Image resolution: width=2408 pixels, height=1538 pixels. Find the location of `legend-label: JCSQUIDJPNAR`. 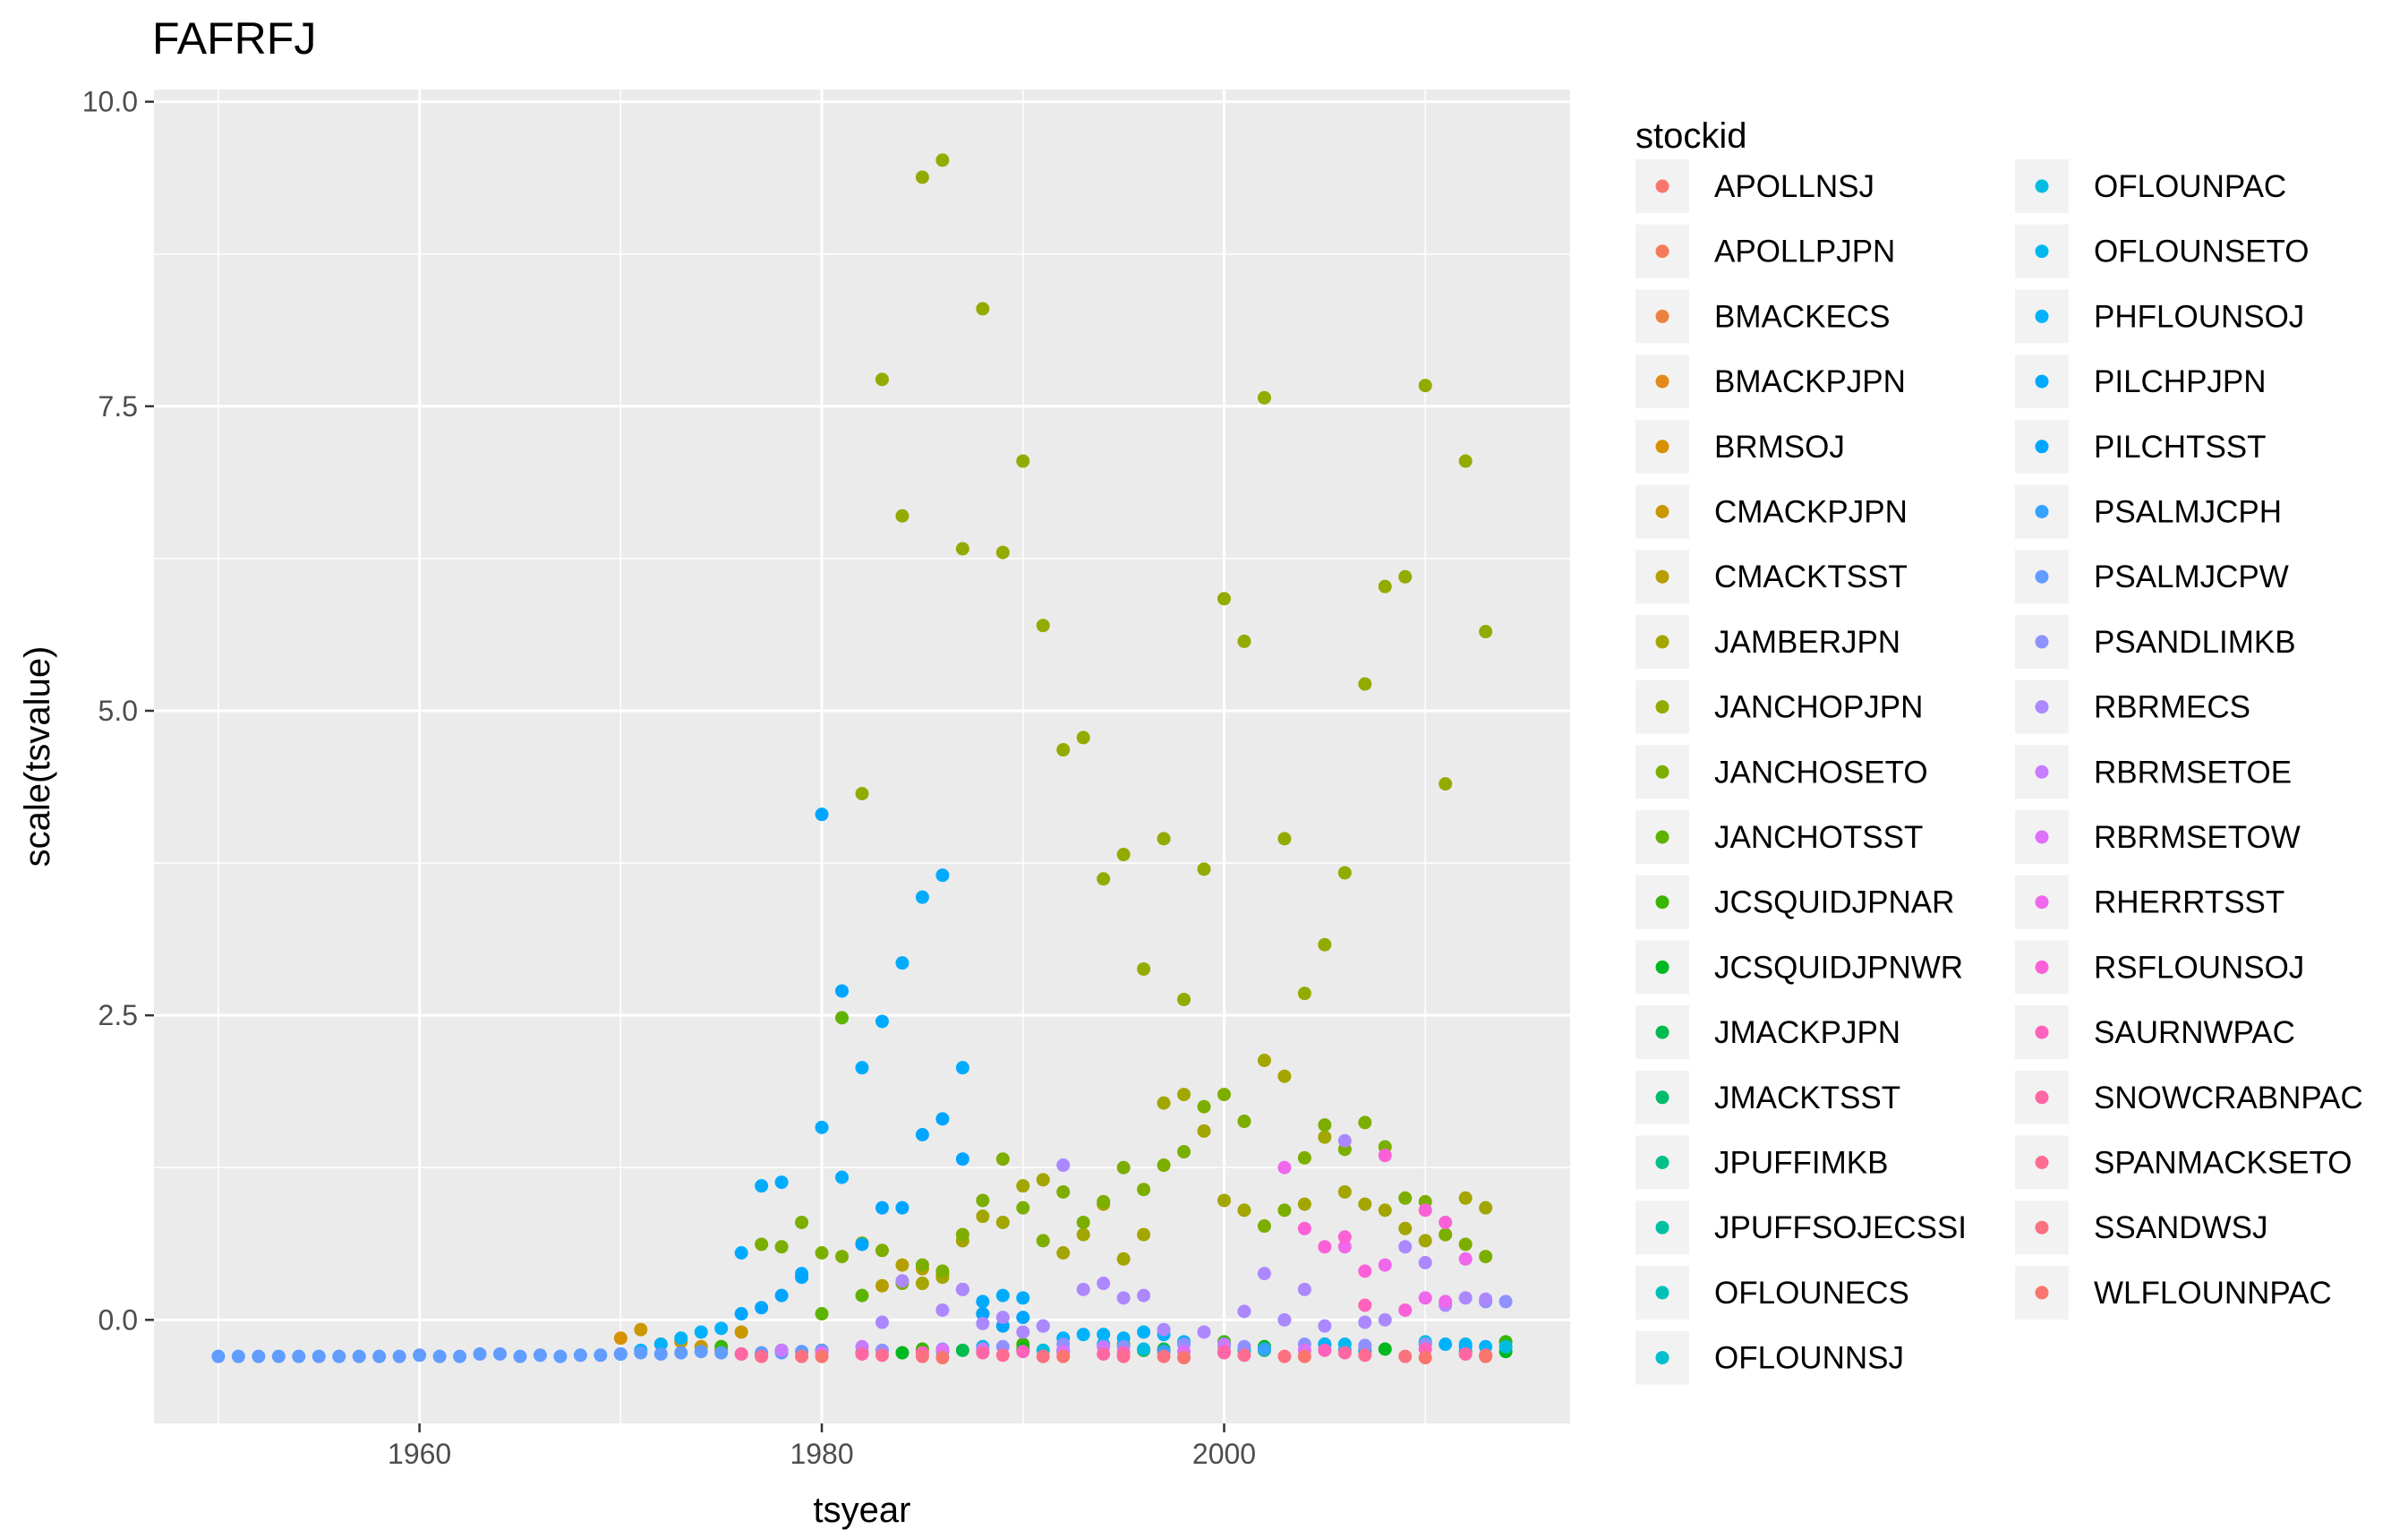

legend-label: JCSQUIDJPNAR is located at coordinates (1834, 902).